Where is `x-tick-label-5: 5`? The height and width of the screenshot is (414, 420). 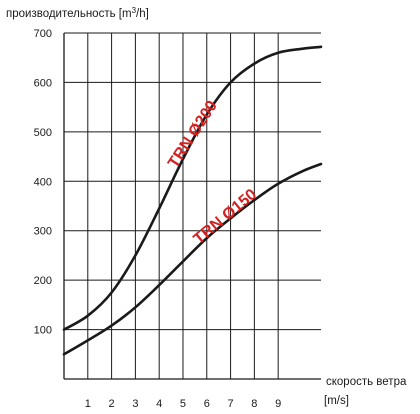 x-tick-label-5: 5 is located at coordinates (183, 404).